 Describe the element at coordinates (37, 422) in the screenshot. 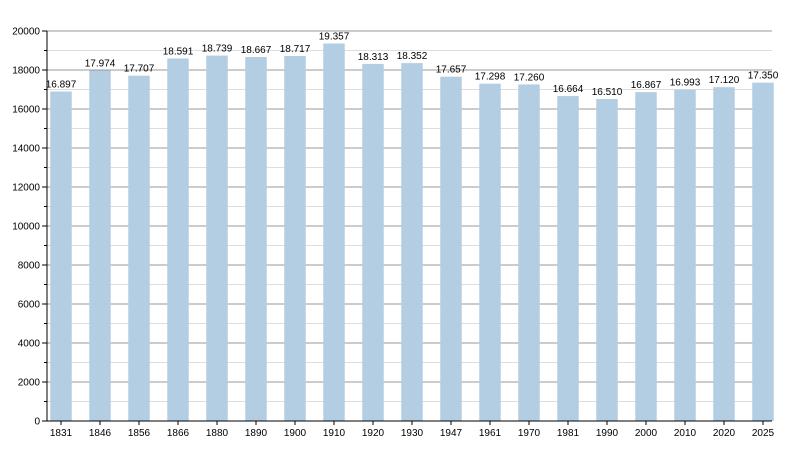

I see `y-tick-label: 0` at that location.